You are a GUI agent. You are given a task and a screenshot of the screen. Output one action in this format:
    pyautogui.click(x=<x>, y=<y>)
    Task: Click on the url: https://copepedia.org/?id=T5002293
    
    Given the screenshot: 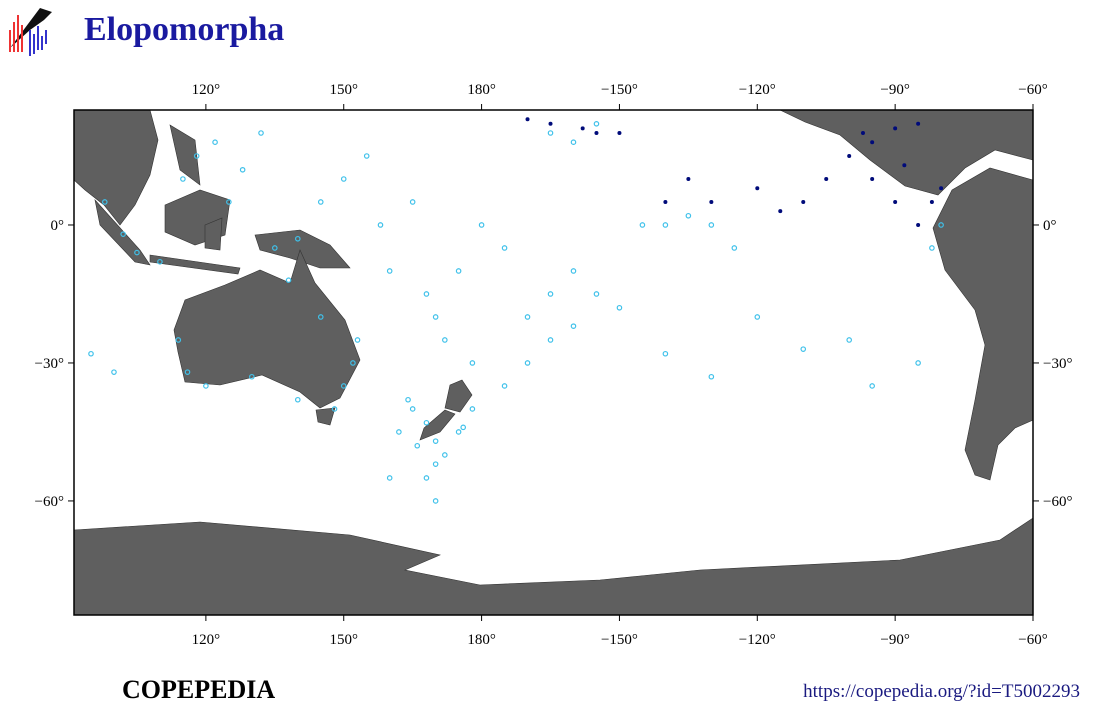 What is the action you would take?
    pyautogui.click(x=941, y=691)
    